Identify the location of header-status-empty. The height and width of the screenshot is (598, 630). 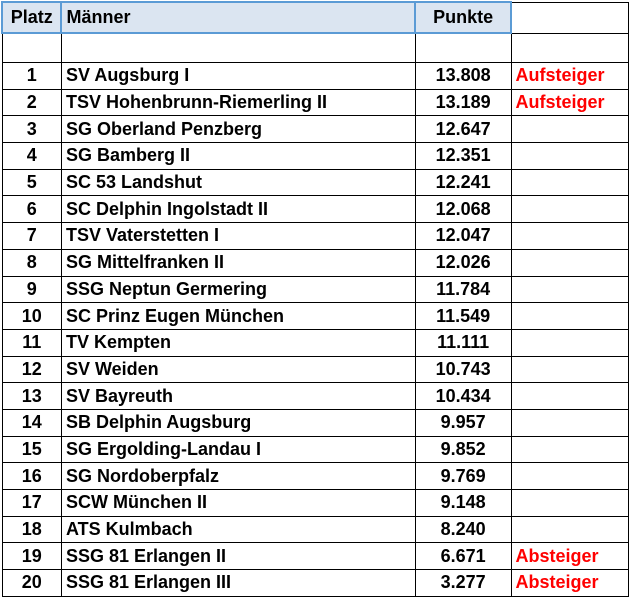
(570, 17).